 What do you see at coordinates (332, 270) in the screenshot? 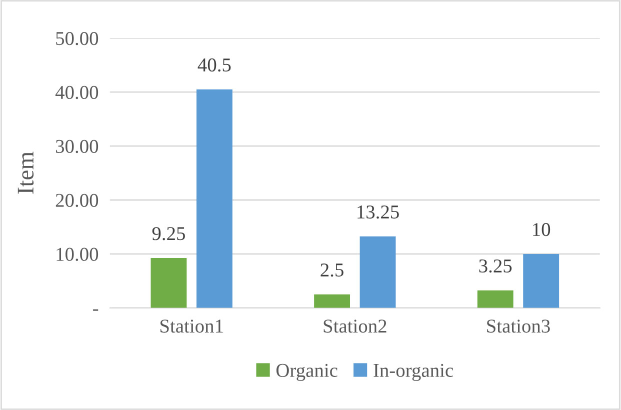
I see `data-label: 2.5` at bounding box center [332, 270].